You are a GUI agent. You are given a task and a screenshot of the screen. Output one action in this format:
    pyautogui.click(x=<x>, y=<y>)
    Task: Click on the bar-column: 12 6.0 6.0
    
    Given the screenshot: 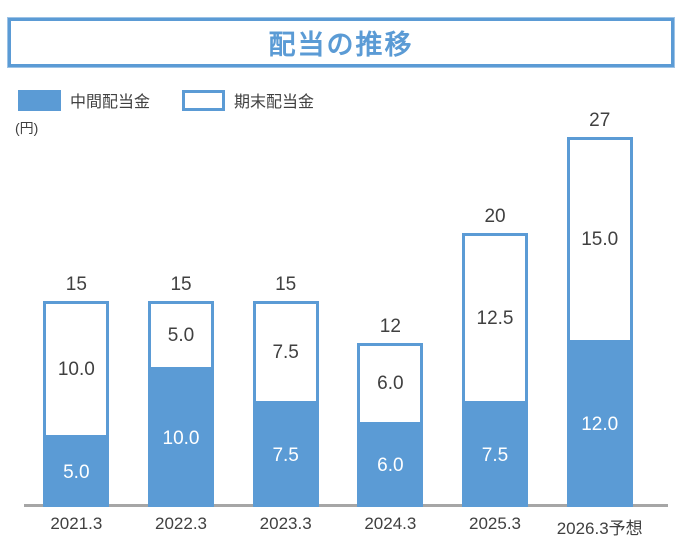 What is the action you would take?
    pyautogui.click(x=390, y=303)
    